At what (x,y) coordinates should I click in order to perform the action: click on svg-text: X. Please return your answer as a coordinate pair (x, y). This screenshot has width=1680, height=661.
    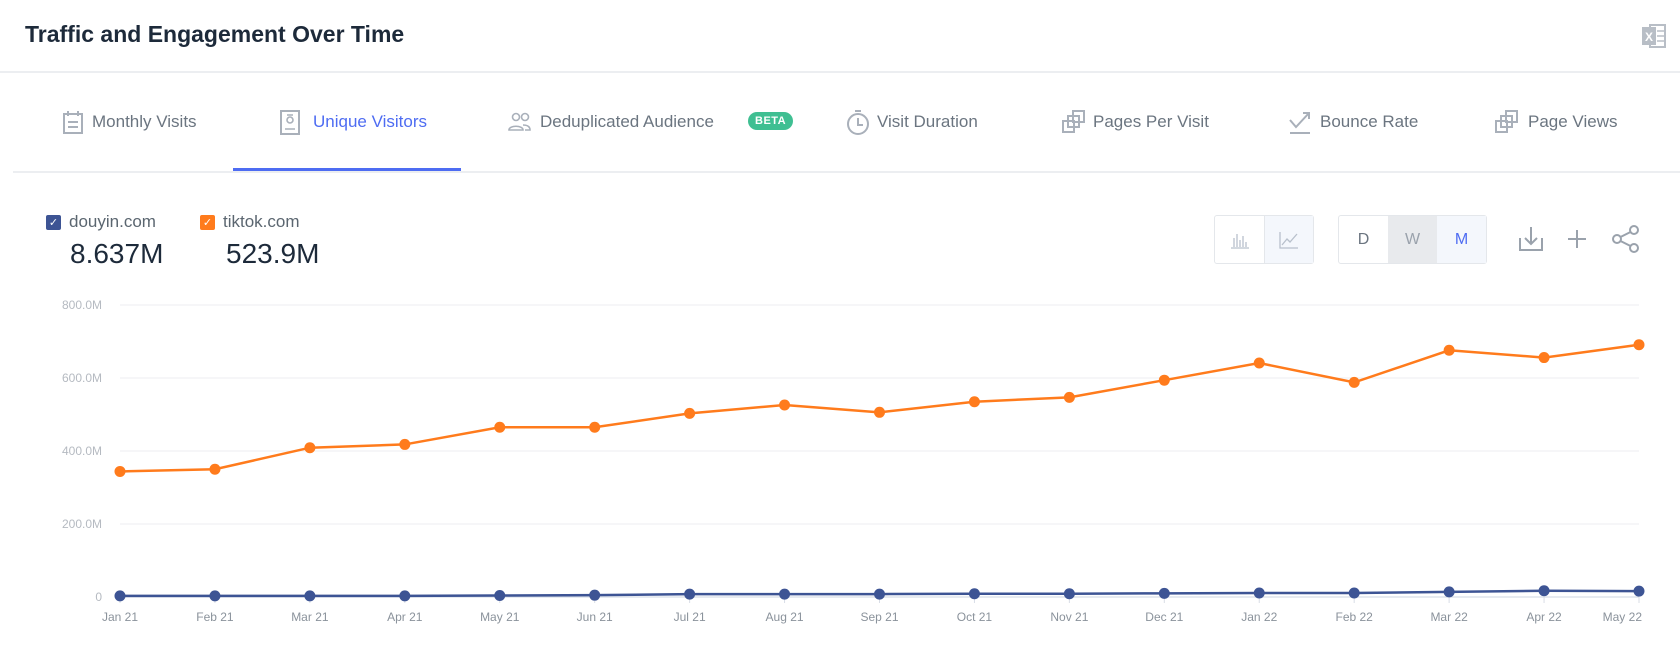
    Looking at the image, I should click on (1649, 37).